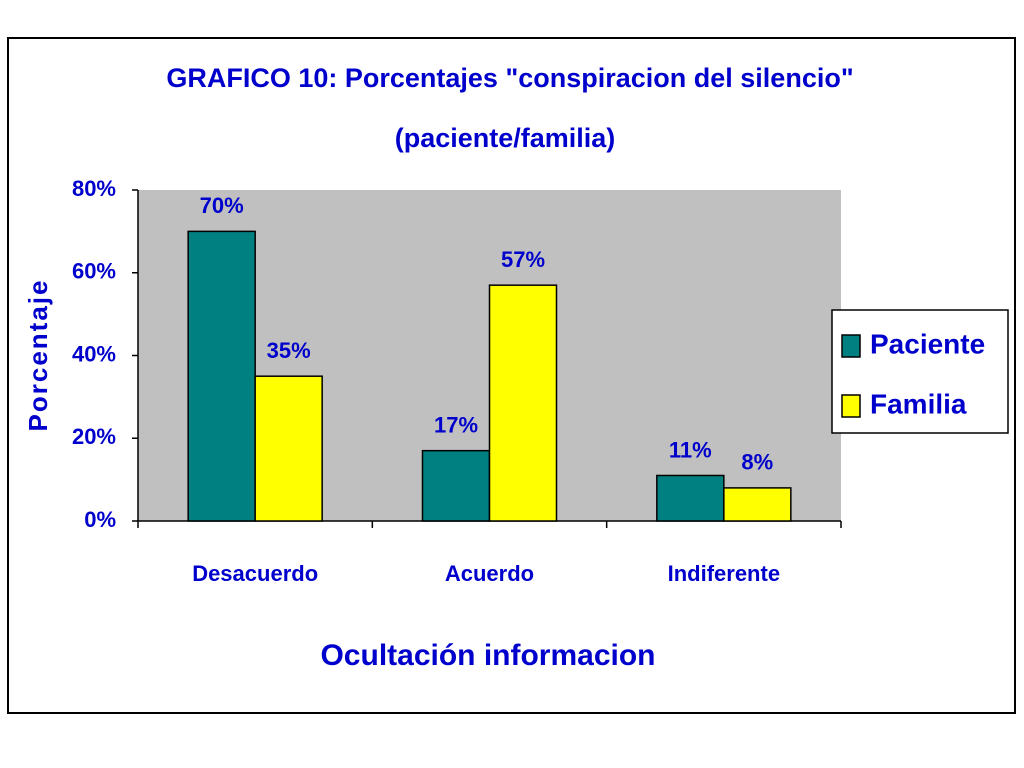 This screenshot has height=768, width=1024. I want to click on x-tick-label: Desacuerdo, so click(255, 573).